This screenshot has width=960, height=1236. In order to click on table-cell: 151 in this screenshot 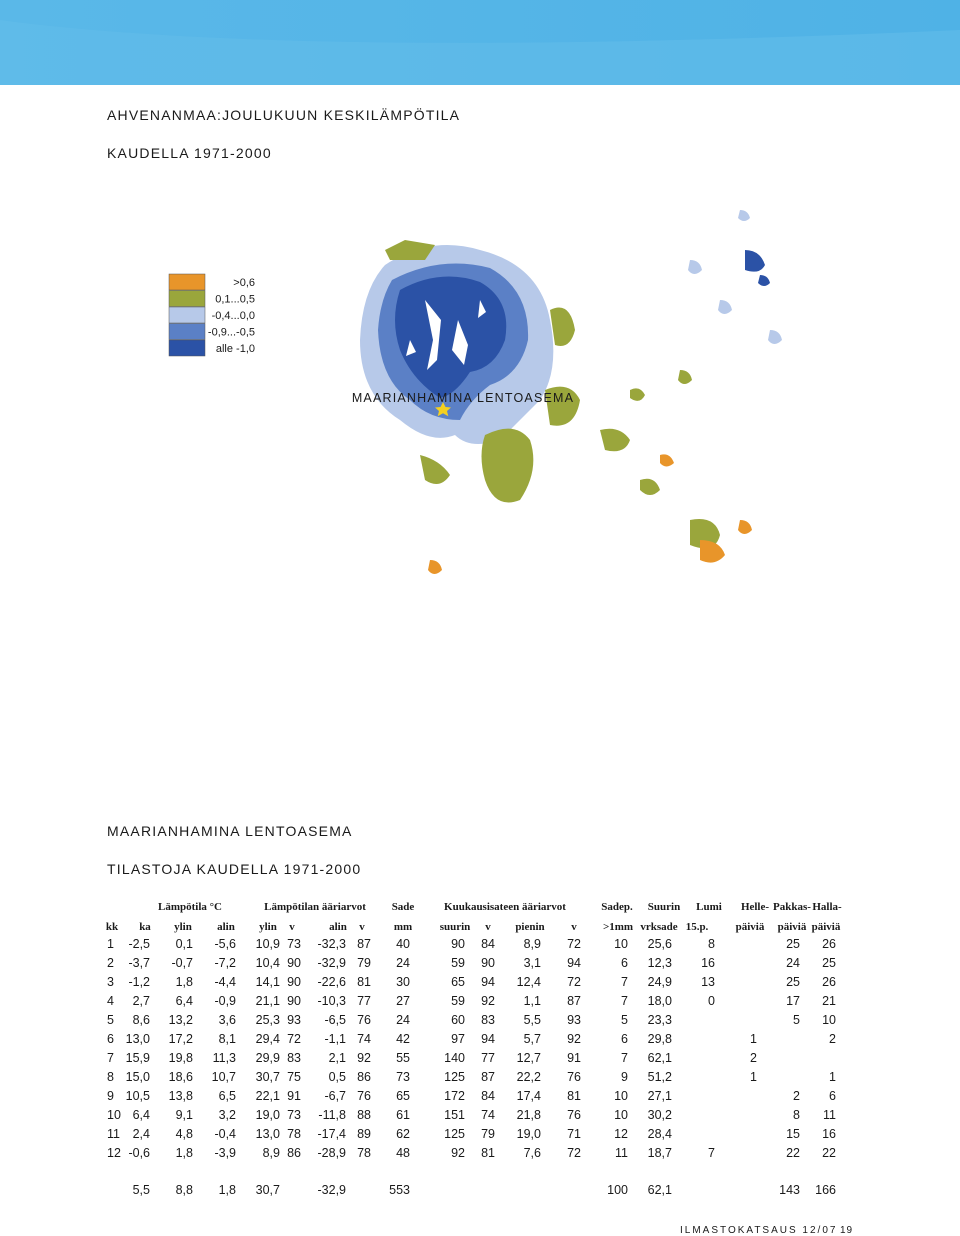, I will do `click(454, 1115)`.